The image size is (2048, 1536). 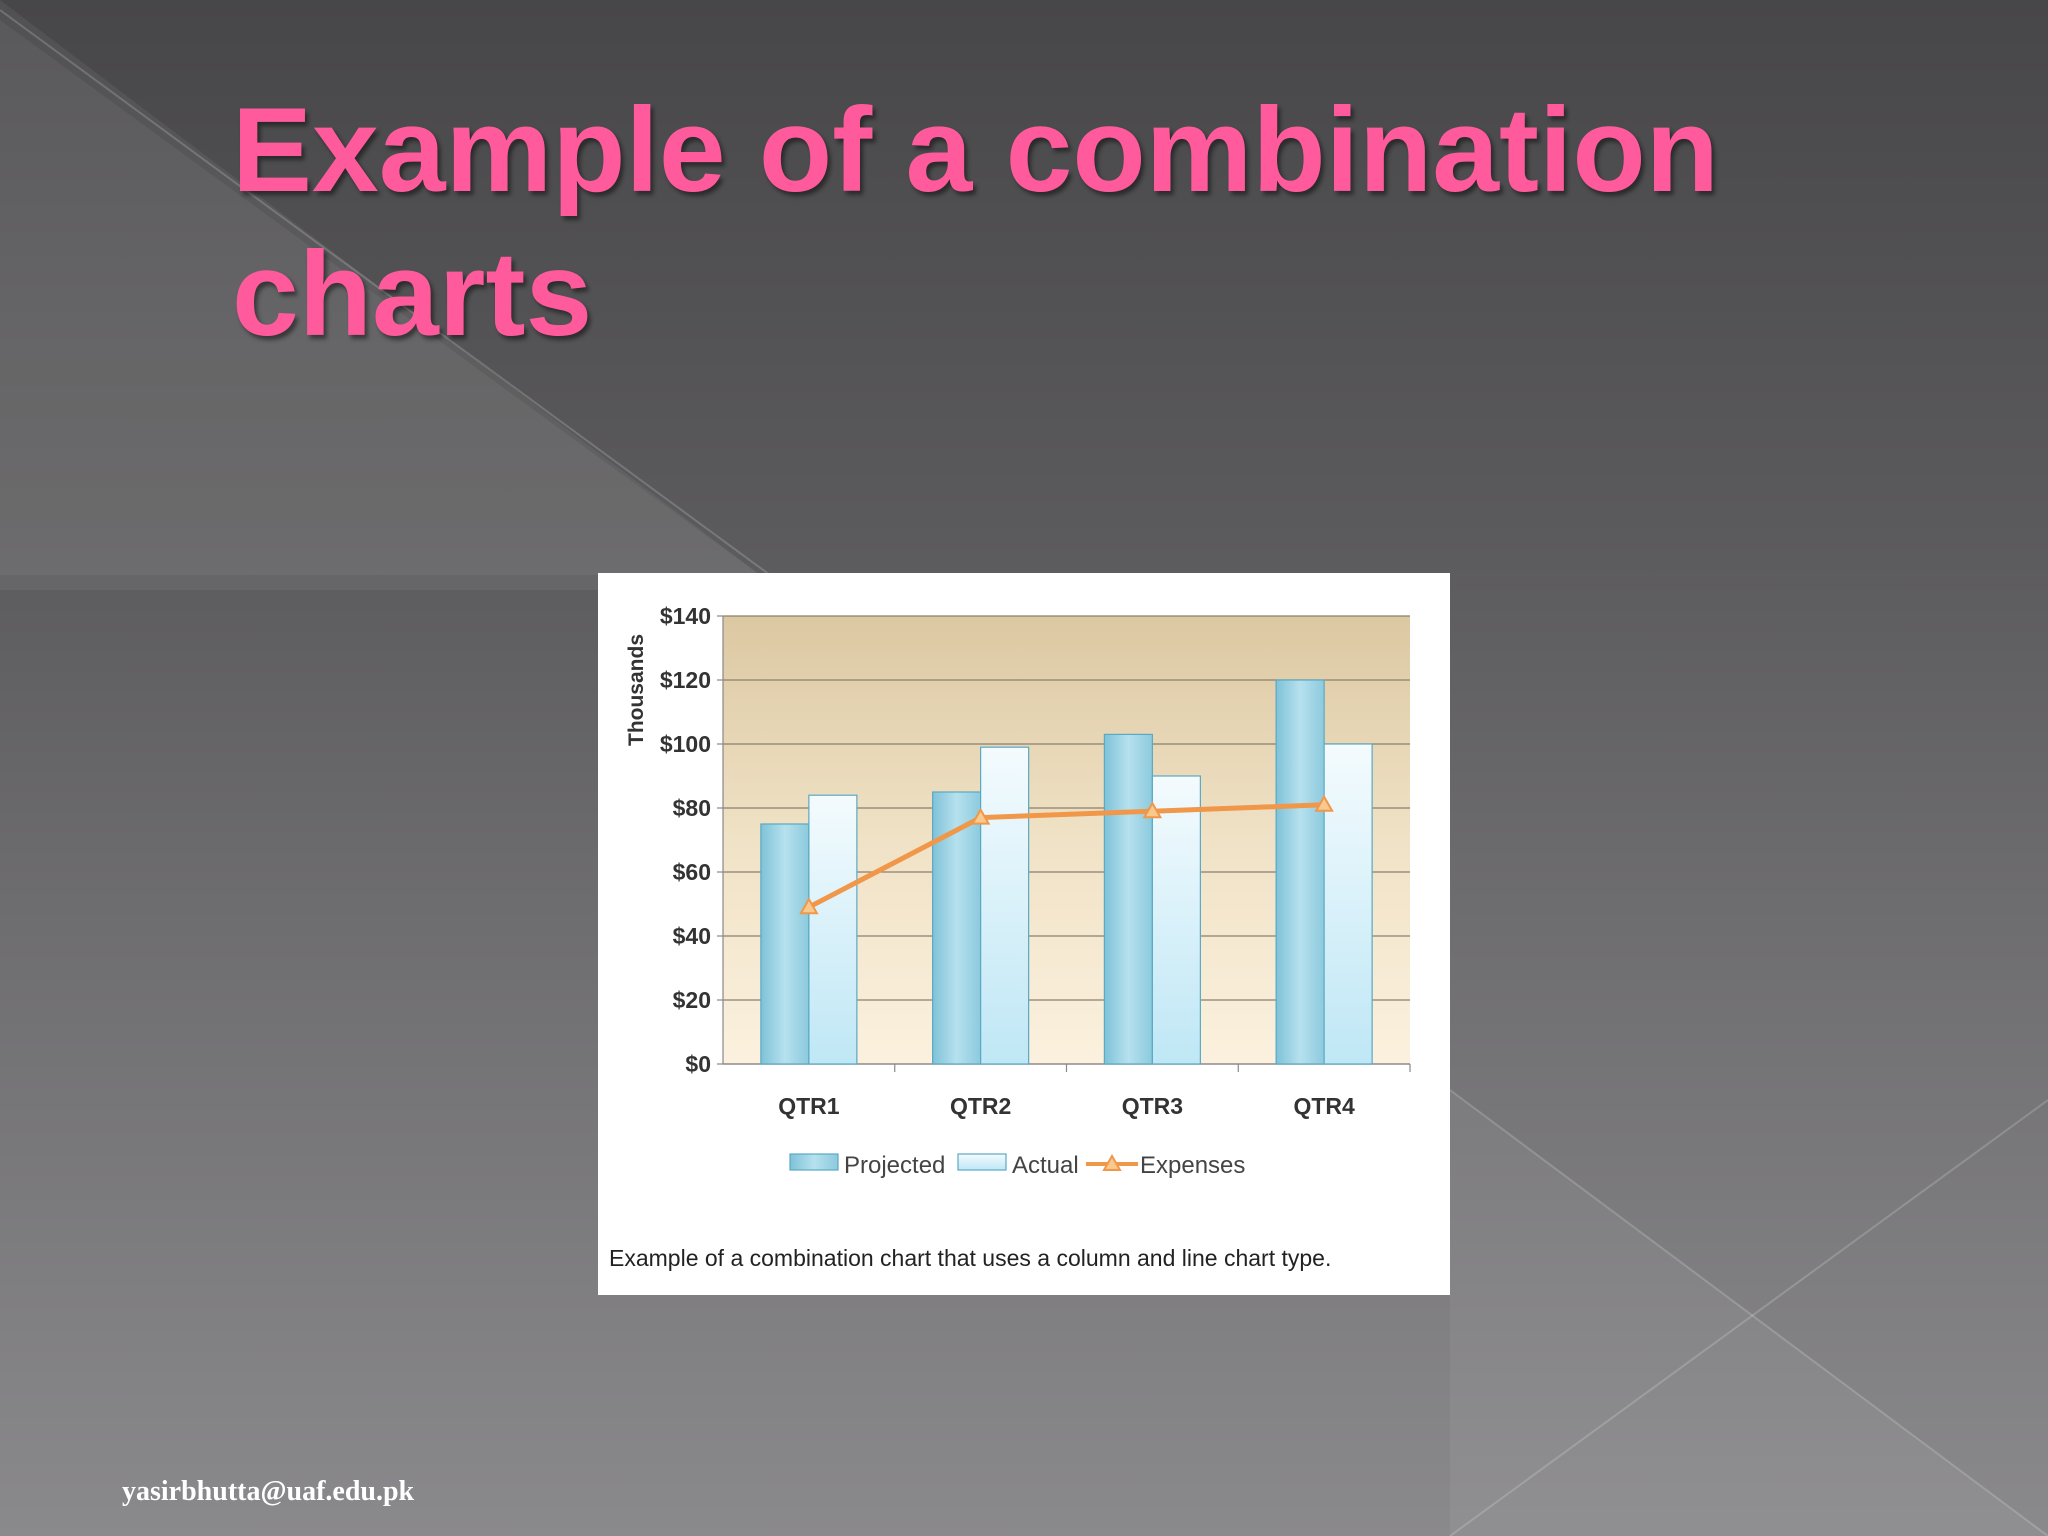 I want to click on legend-label-projected: Projected, so click(x=894, y=1165).